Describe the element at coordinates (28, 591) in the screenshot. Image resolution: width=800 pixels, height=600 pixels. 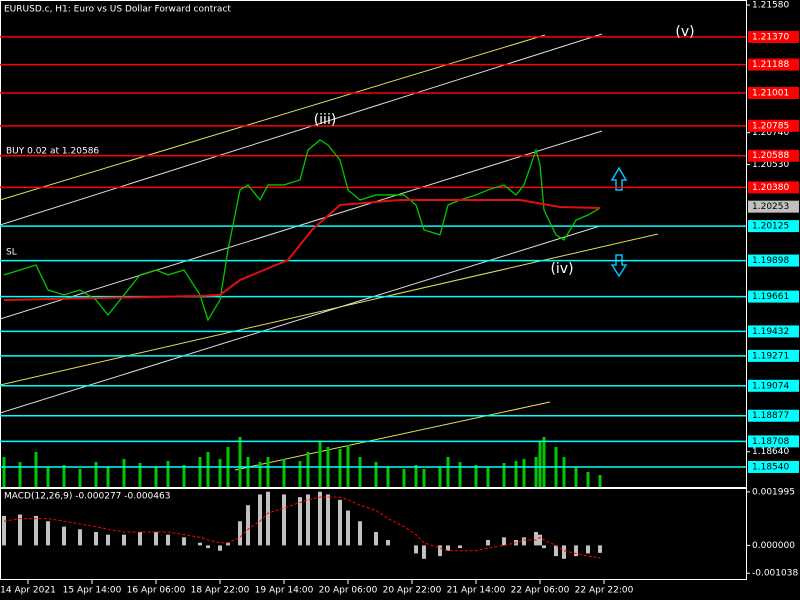
I see `x-tick-label: 14 Apr 2021` at that location.